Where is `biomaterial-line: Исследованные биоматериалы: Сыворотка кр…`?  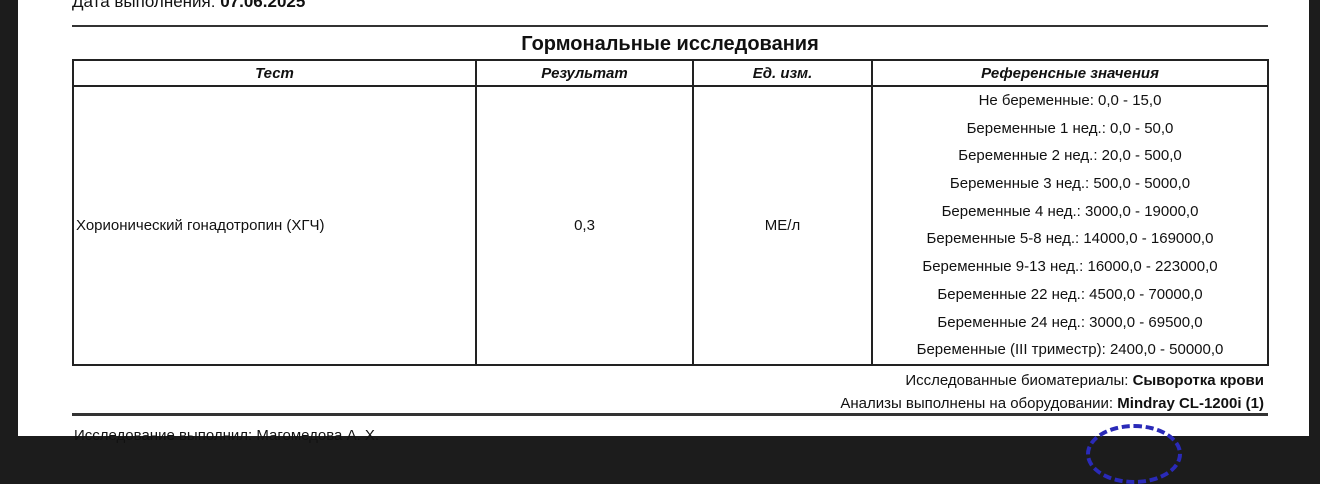 biomaterial-line: Исследованные биоматериалы: Сыворотка кр… is located at coordinates (1084, 380).